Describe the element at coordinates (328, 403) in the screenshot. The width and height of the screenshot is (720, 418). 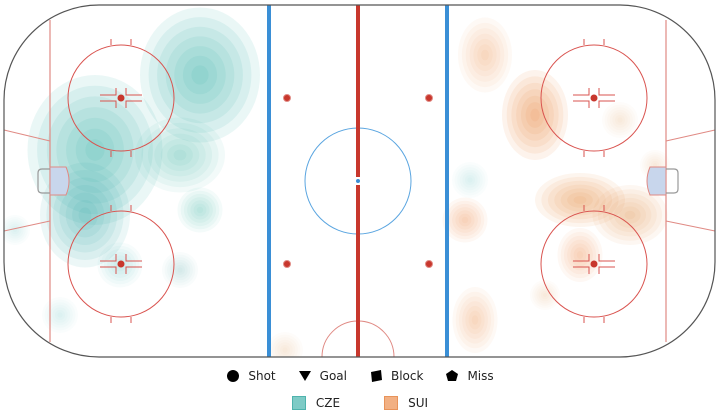
I see `legend-label: CZE` at that location.